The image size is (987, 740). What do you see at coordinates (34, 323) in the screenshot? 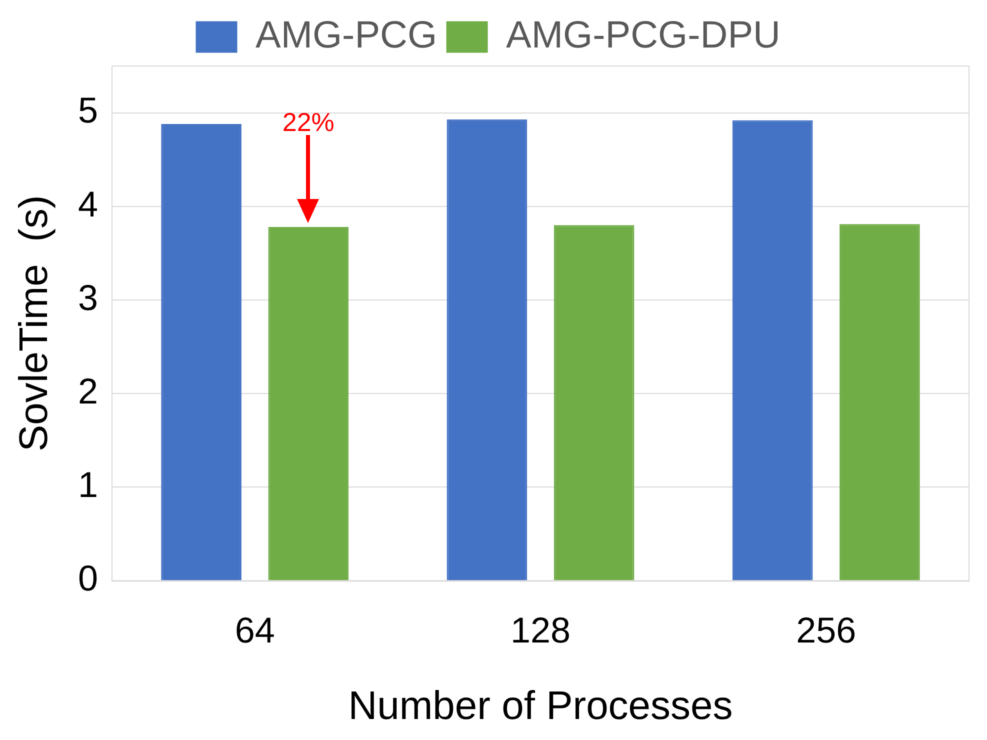
I see `y-axis-title: SovleTime (s)` at bounding box center [34, 323].